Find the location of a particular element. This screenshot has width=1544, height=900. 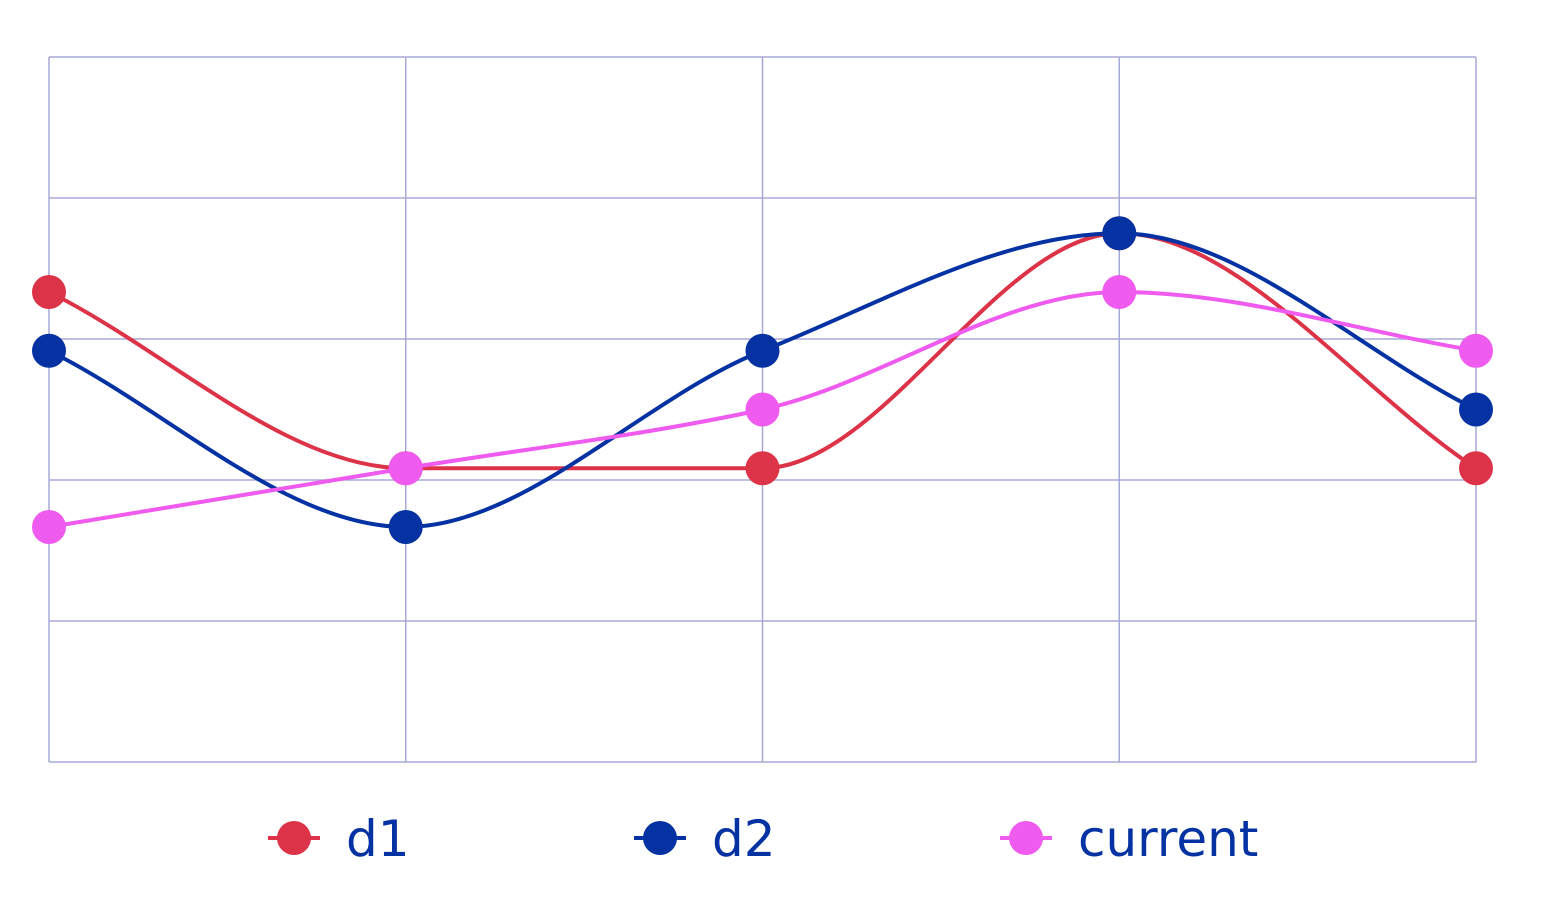

legend-item-current: current is located at coordinates (1129, 839).